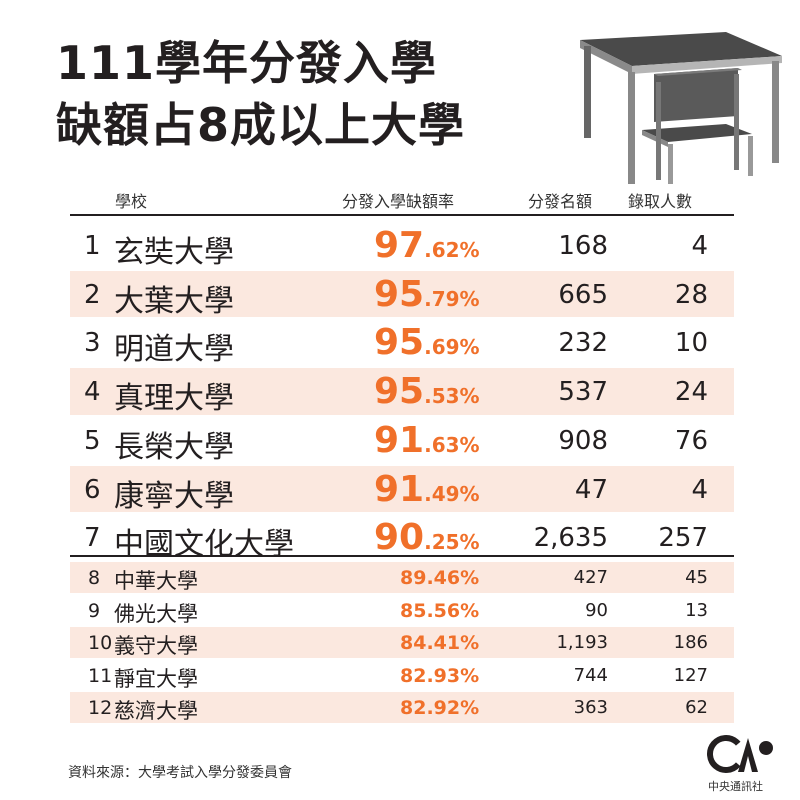 This screenshot has height=800, width=800. I want to click on quota-cell: 232, so click(583, 343).